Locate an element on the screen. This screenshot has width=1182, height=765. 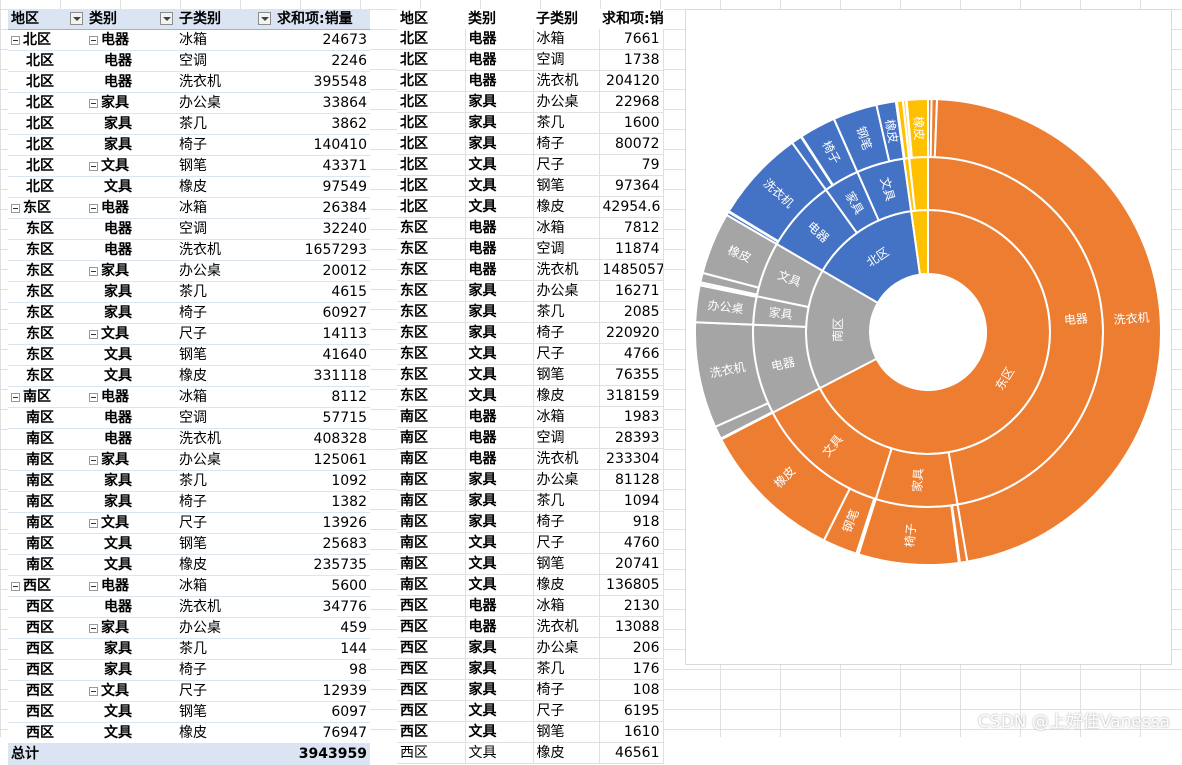
pivot-total-cell is located at coordinates (225, 754).